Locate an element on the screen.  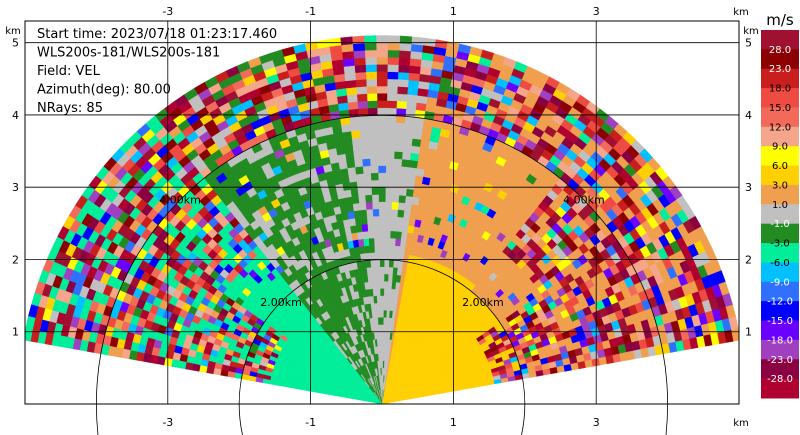
y-tick-label-left: 3 is located at coordinates (15, 187).